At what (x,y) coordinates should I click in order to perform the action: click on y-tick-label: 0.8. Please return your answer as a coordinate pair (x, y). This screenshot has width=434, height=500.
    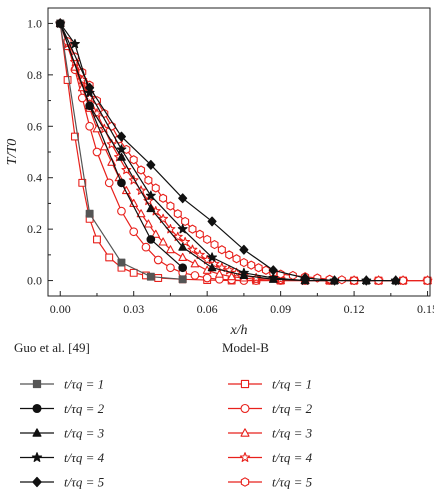
    Looking at the image, I should click on (34, 75).